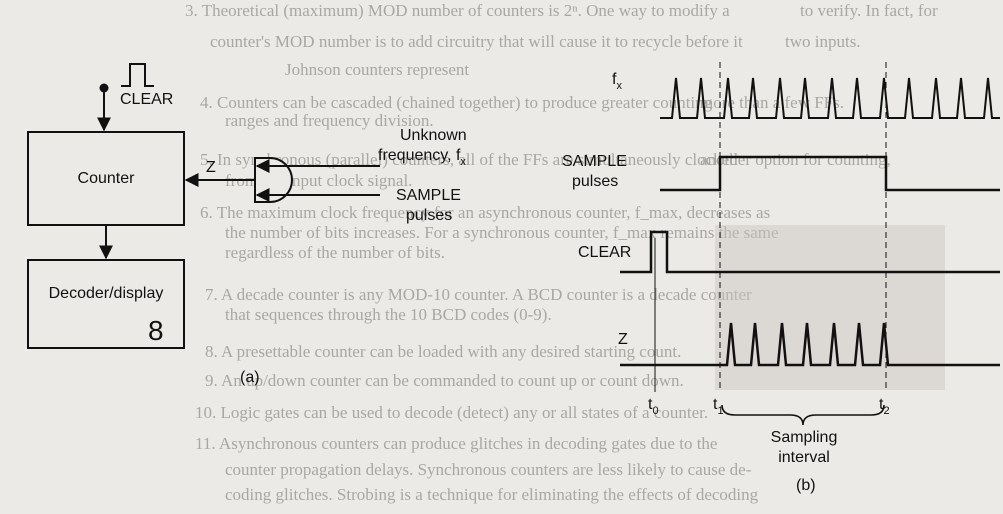  What do you see at coordinates (106, 304) in the screenshot?
I see `decoder-display-block` at bounding box center [106, 304].